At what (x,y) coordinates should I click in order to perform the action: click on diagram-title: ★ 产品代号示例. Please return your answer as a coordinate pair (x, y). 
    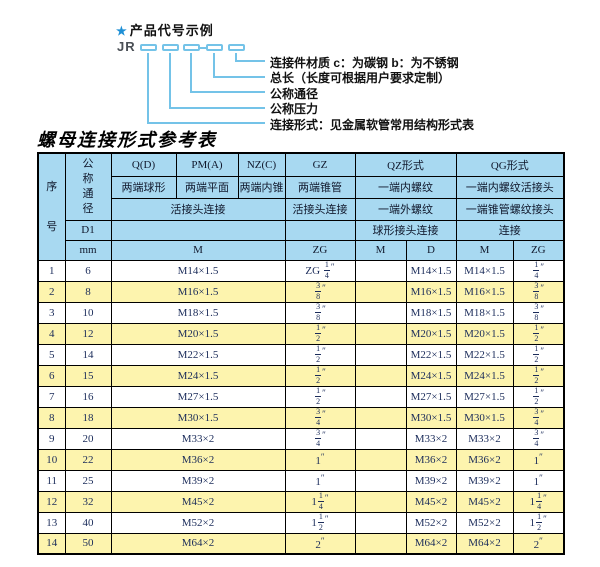
    Looking at the image, I should click on (165, 29).